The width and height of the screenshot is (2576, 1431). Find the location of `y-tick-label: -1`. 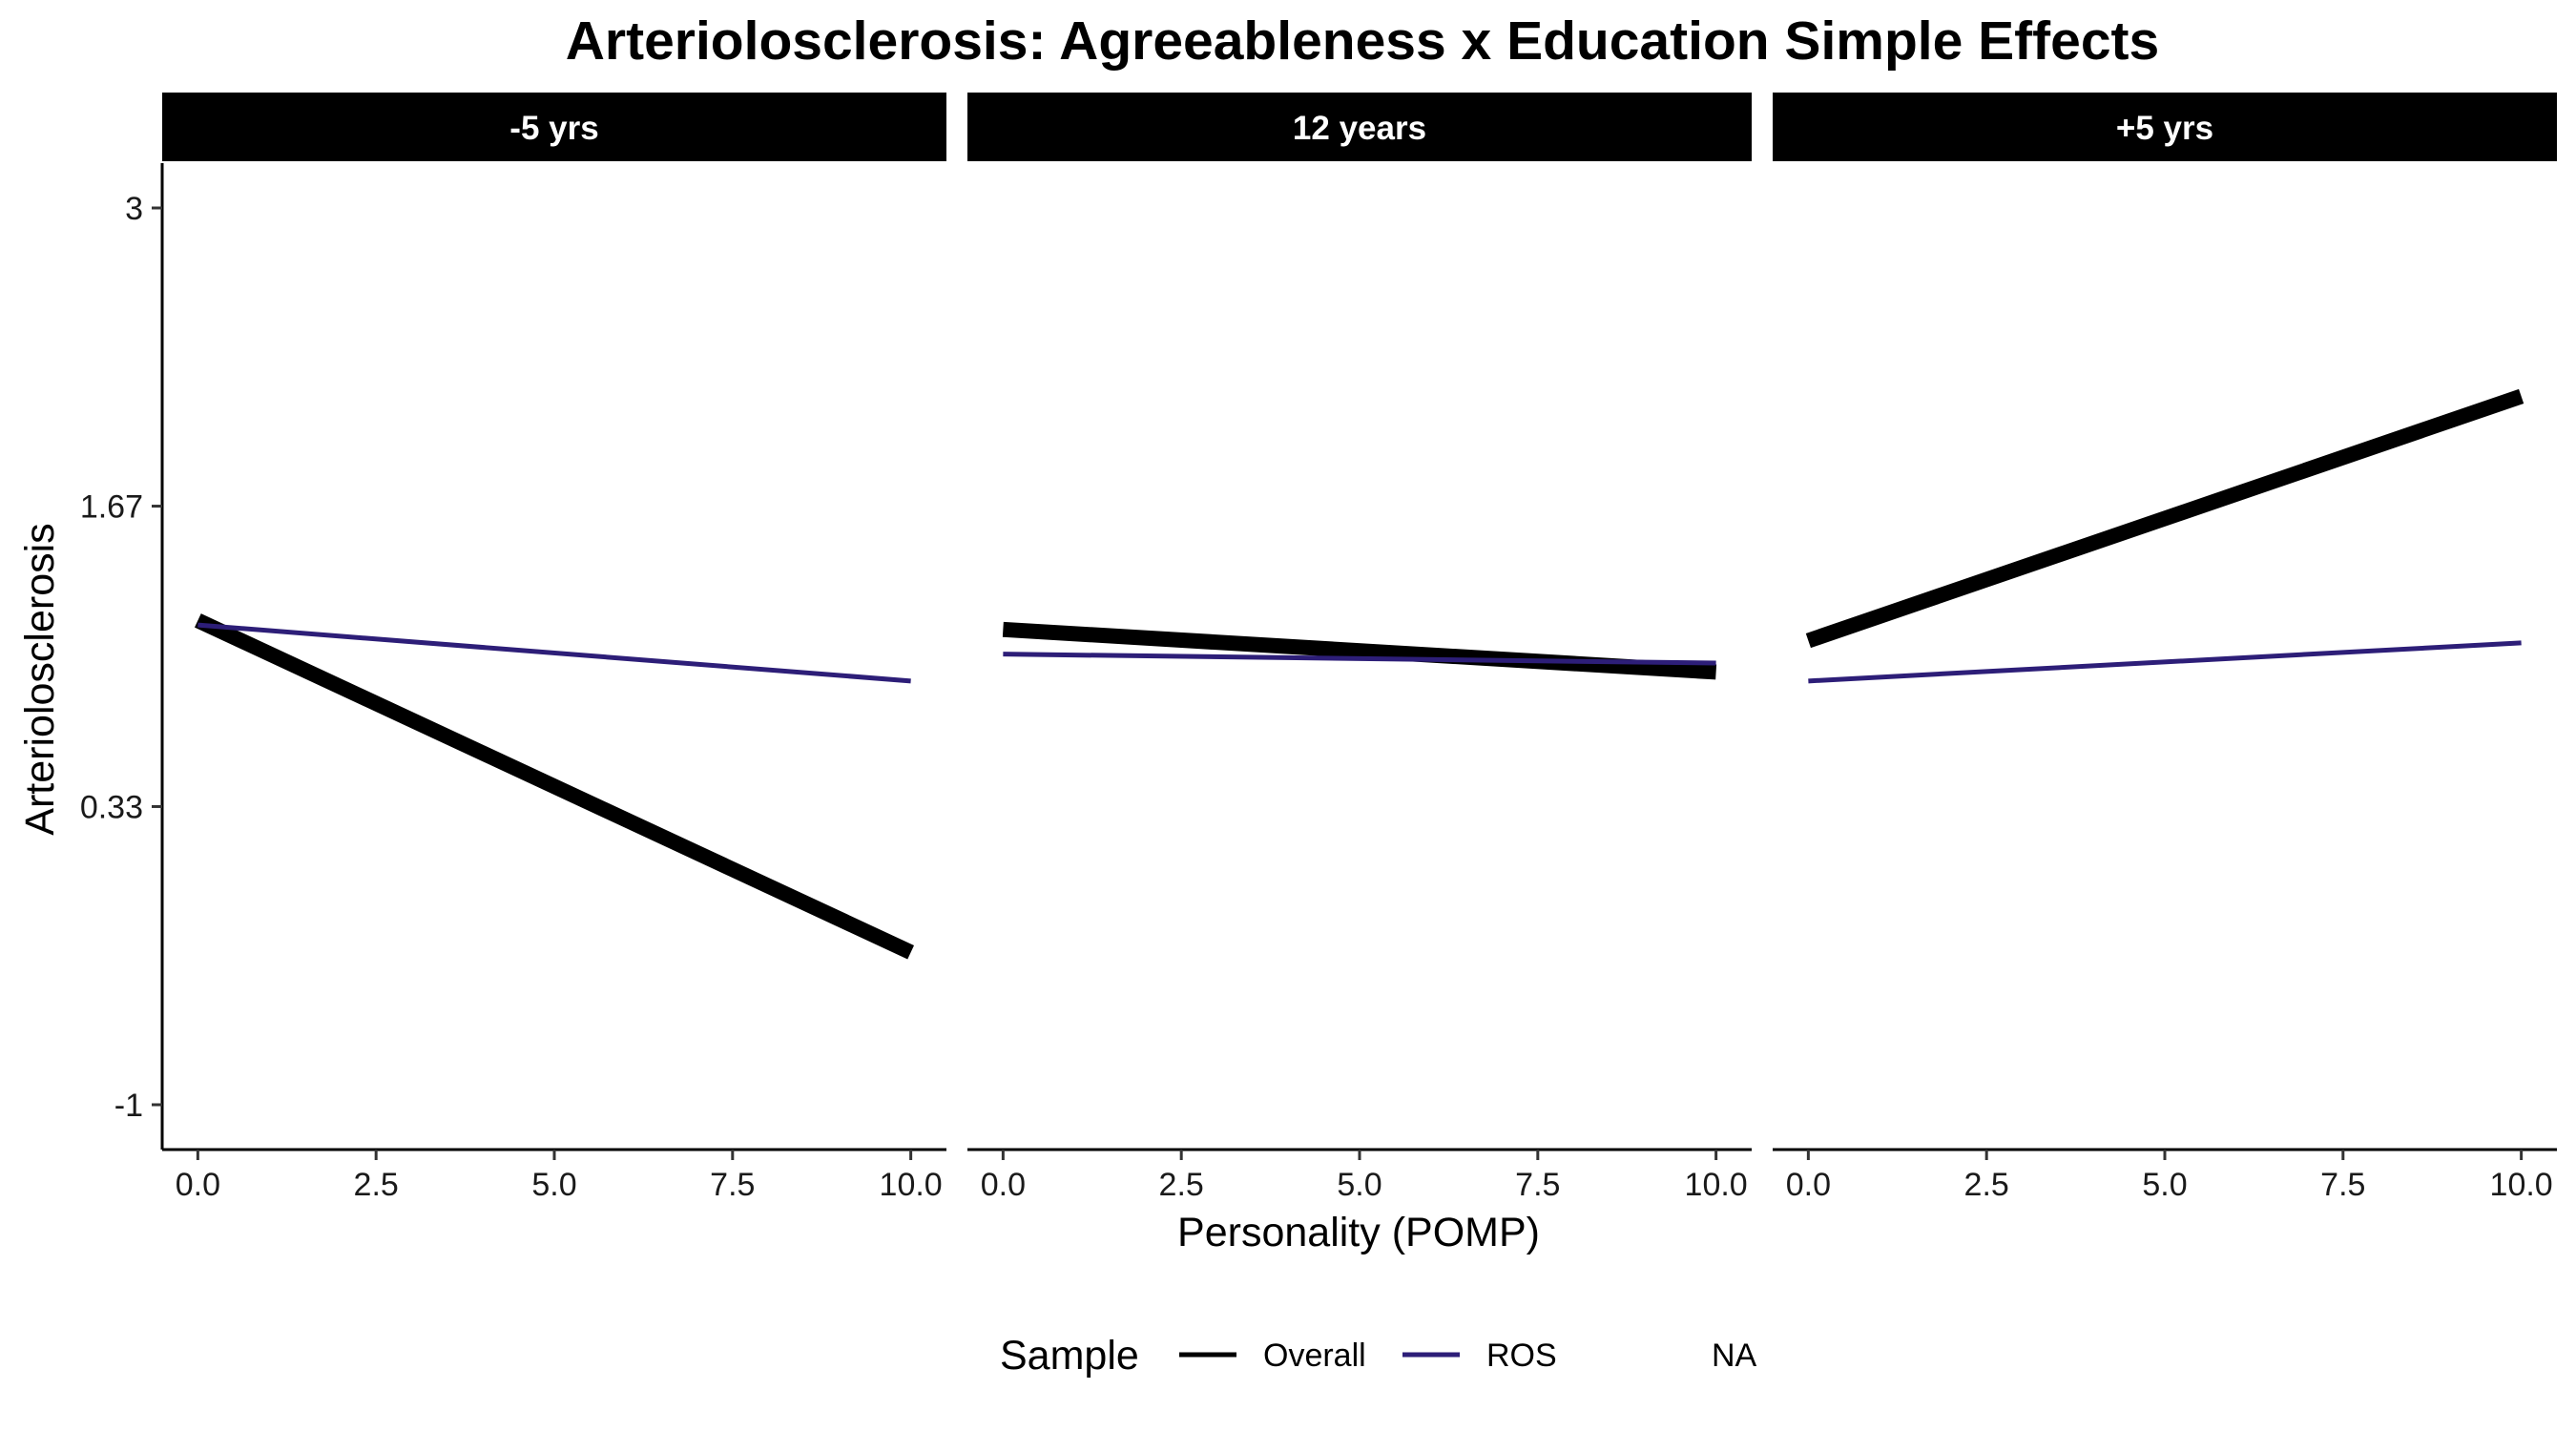

y-tick-label: -1 is located at coordinates (128, 1106).